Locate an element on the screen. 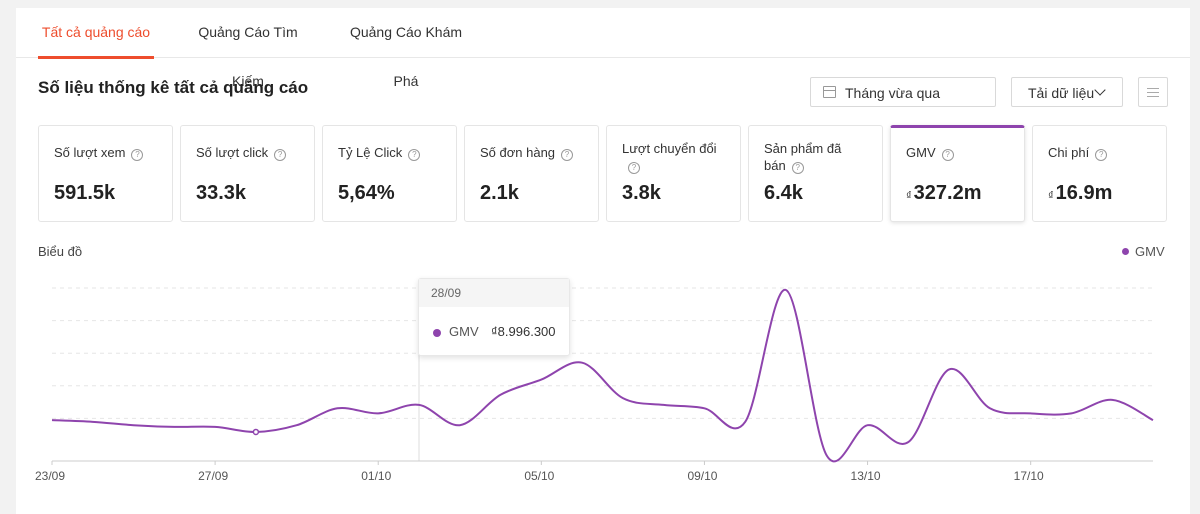  chart-label: Biểu đồ is located at coordinates (60, 251).